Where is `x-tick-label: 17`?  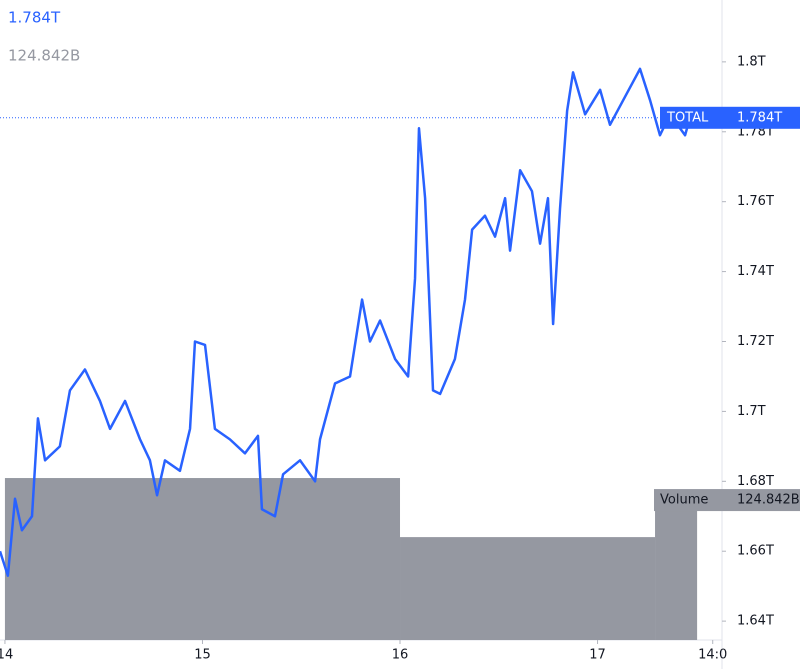 x-tick-label: 17 is located at coordinates (597, 655).